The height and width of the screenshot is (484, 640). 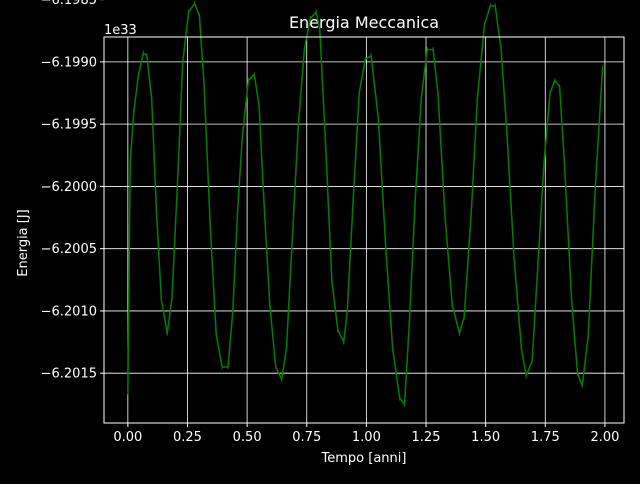 I want to click on x-tick-label: 2.00, so click(x=604, y=437).